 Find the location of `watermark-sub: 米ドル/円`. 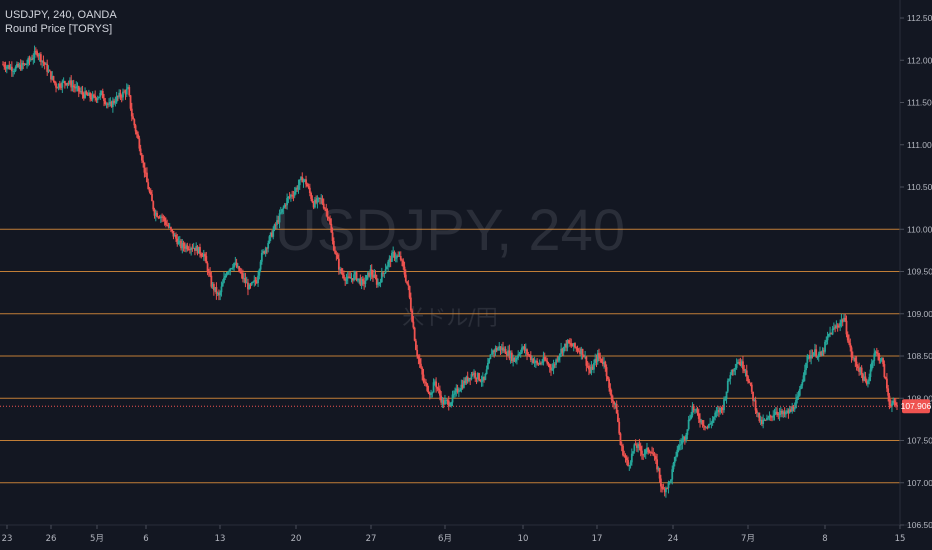

watermark-sub: 米ドル/円 is located at coordinates (449, 318).